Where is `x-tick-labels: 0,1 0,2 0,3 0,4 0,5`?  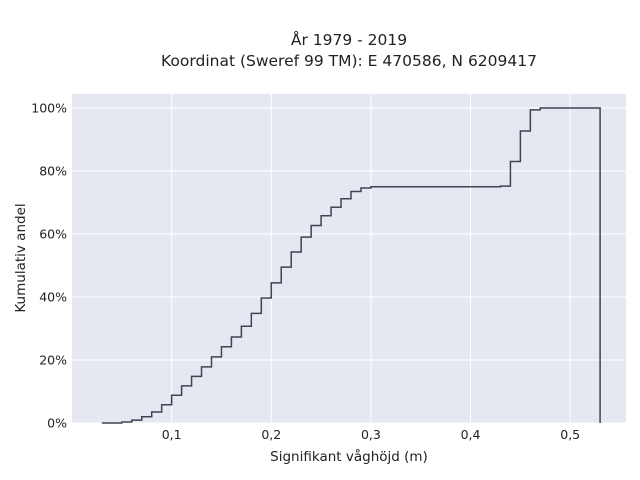
x-tick-labels: 0,1 0,2 0,3 0,4 0,5 is located at coordinates (371, 434).